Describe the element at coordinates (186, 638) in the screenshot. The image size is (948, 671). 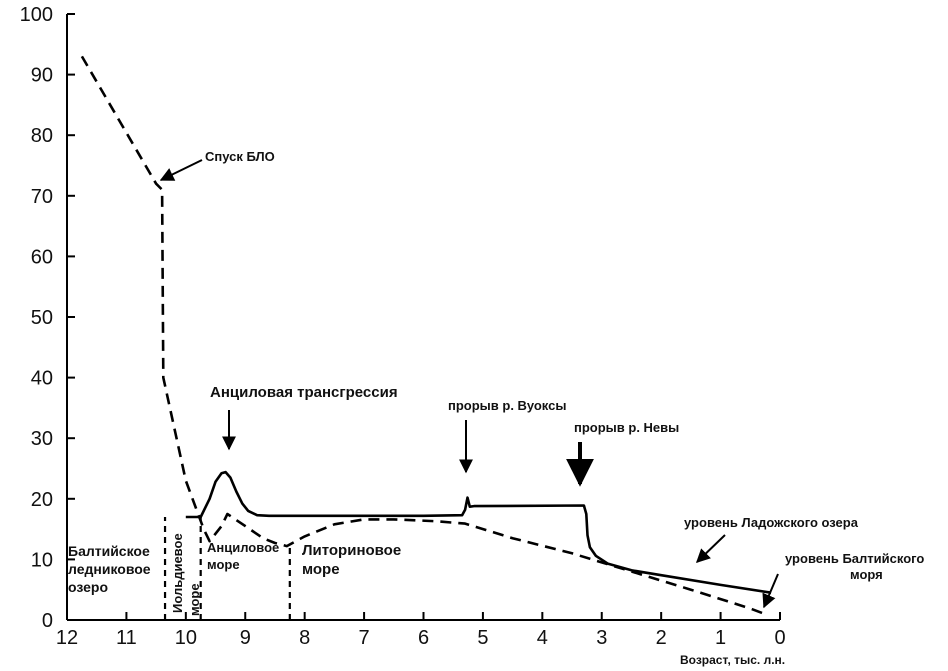
I see `x-tick-label: 10` at that location.